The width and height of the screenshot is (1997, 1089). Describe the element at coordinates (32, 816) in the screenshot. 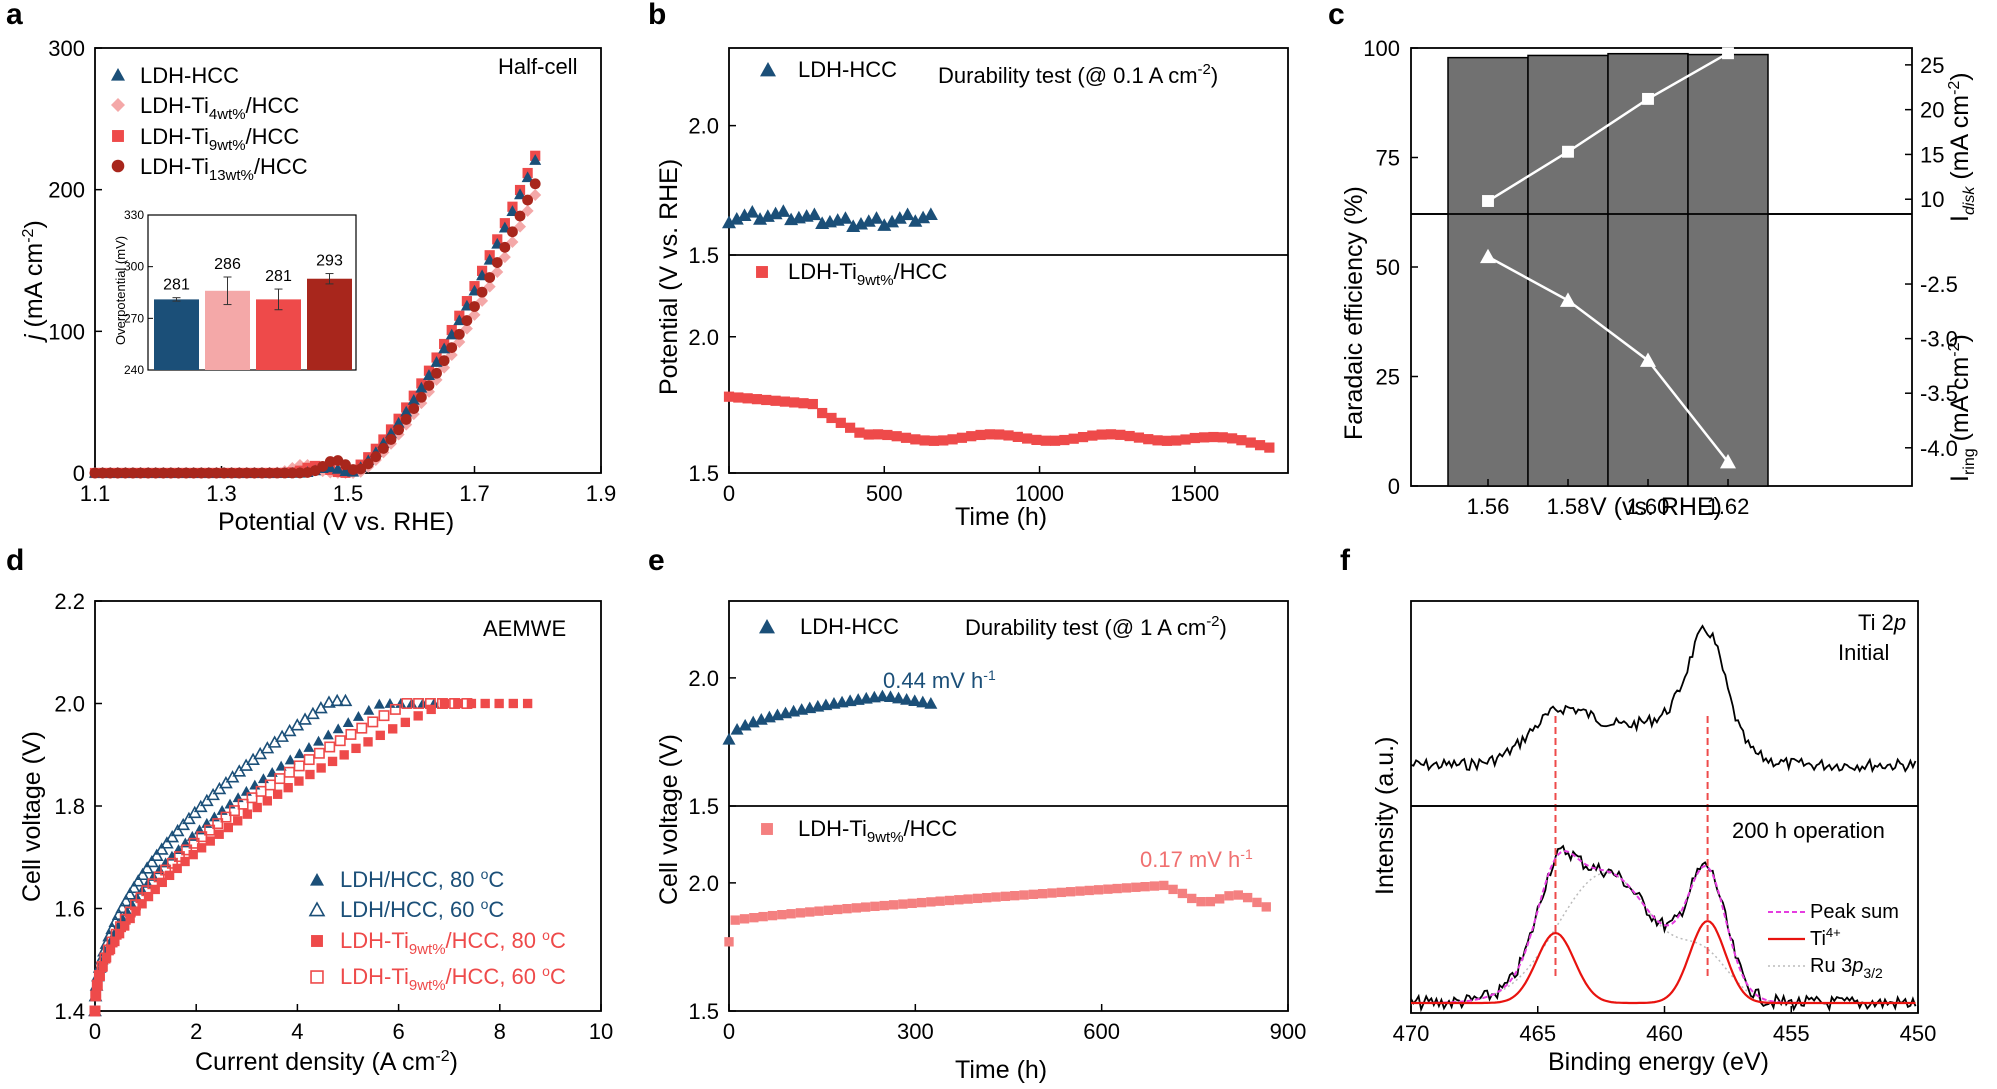

I see `panel-d-ylabel: Cell voltage (V)` at that location.